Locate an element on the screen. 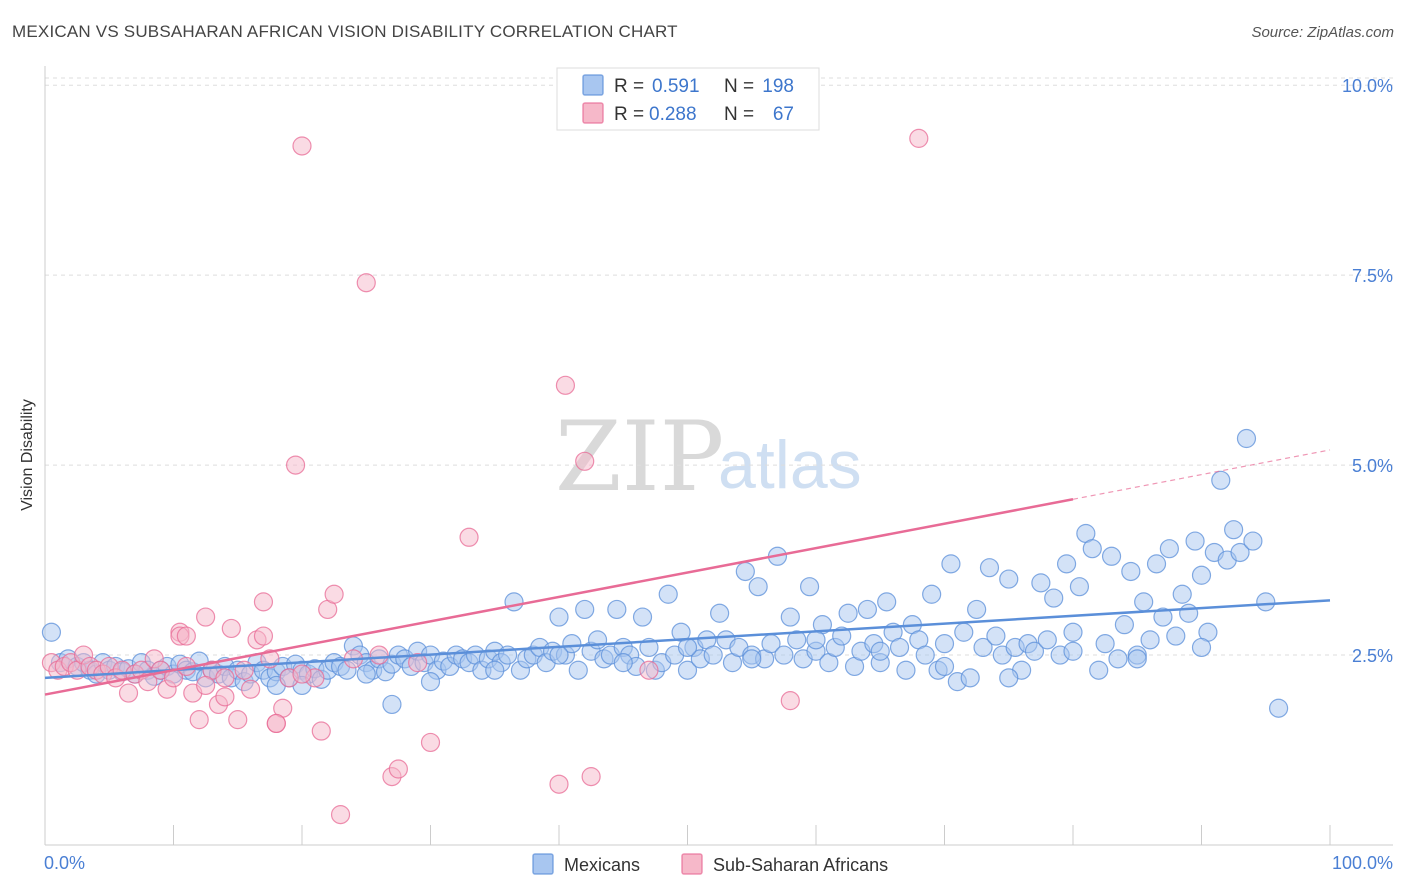 Image resolution: width=1406 pixels, height=892 pixels. bottom-legend-label-mexicans: Mexicans is located at coordinates (602, 865).